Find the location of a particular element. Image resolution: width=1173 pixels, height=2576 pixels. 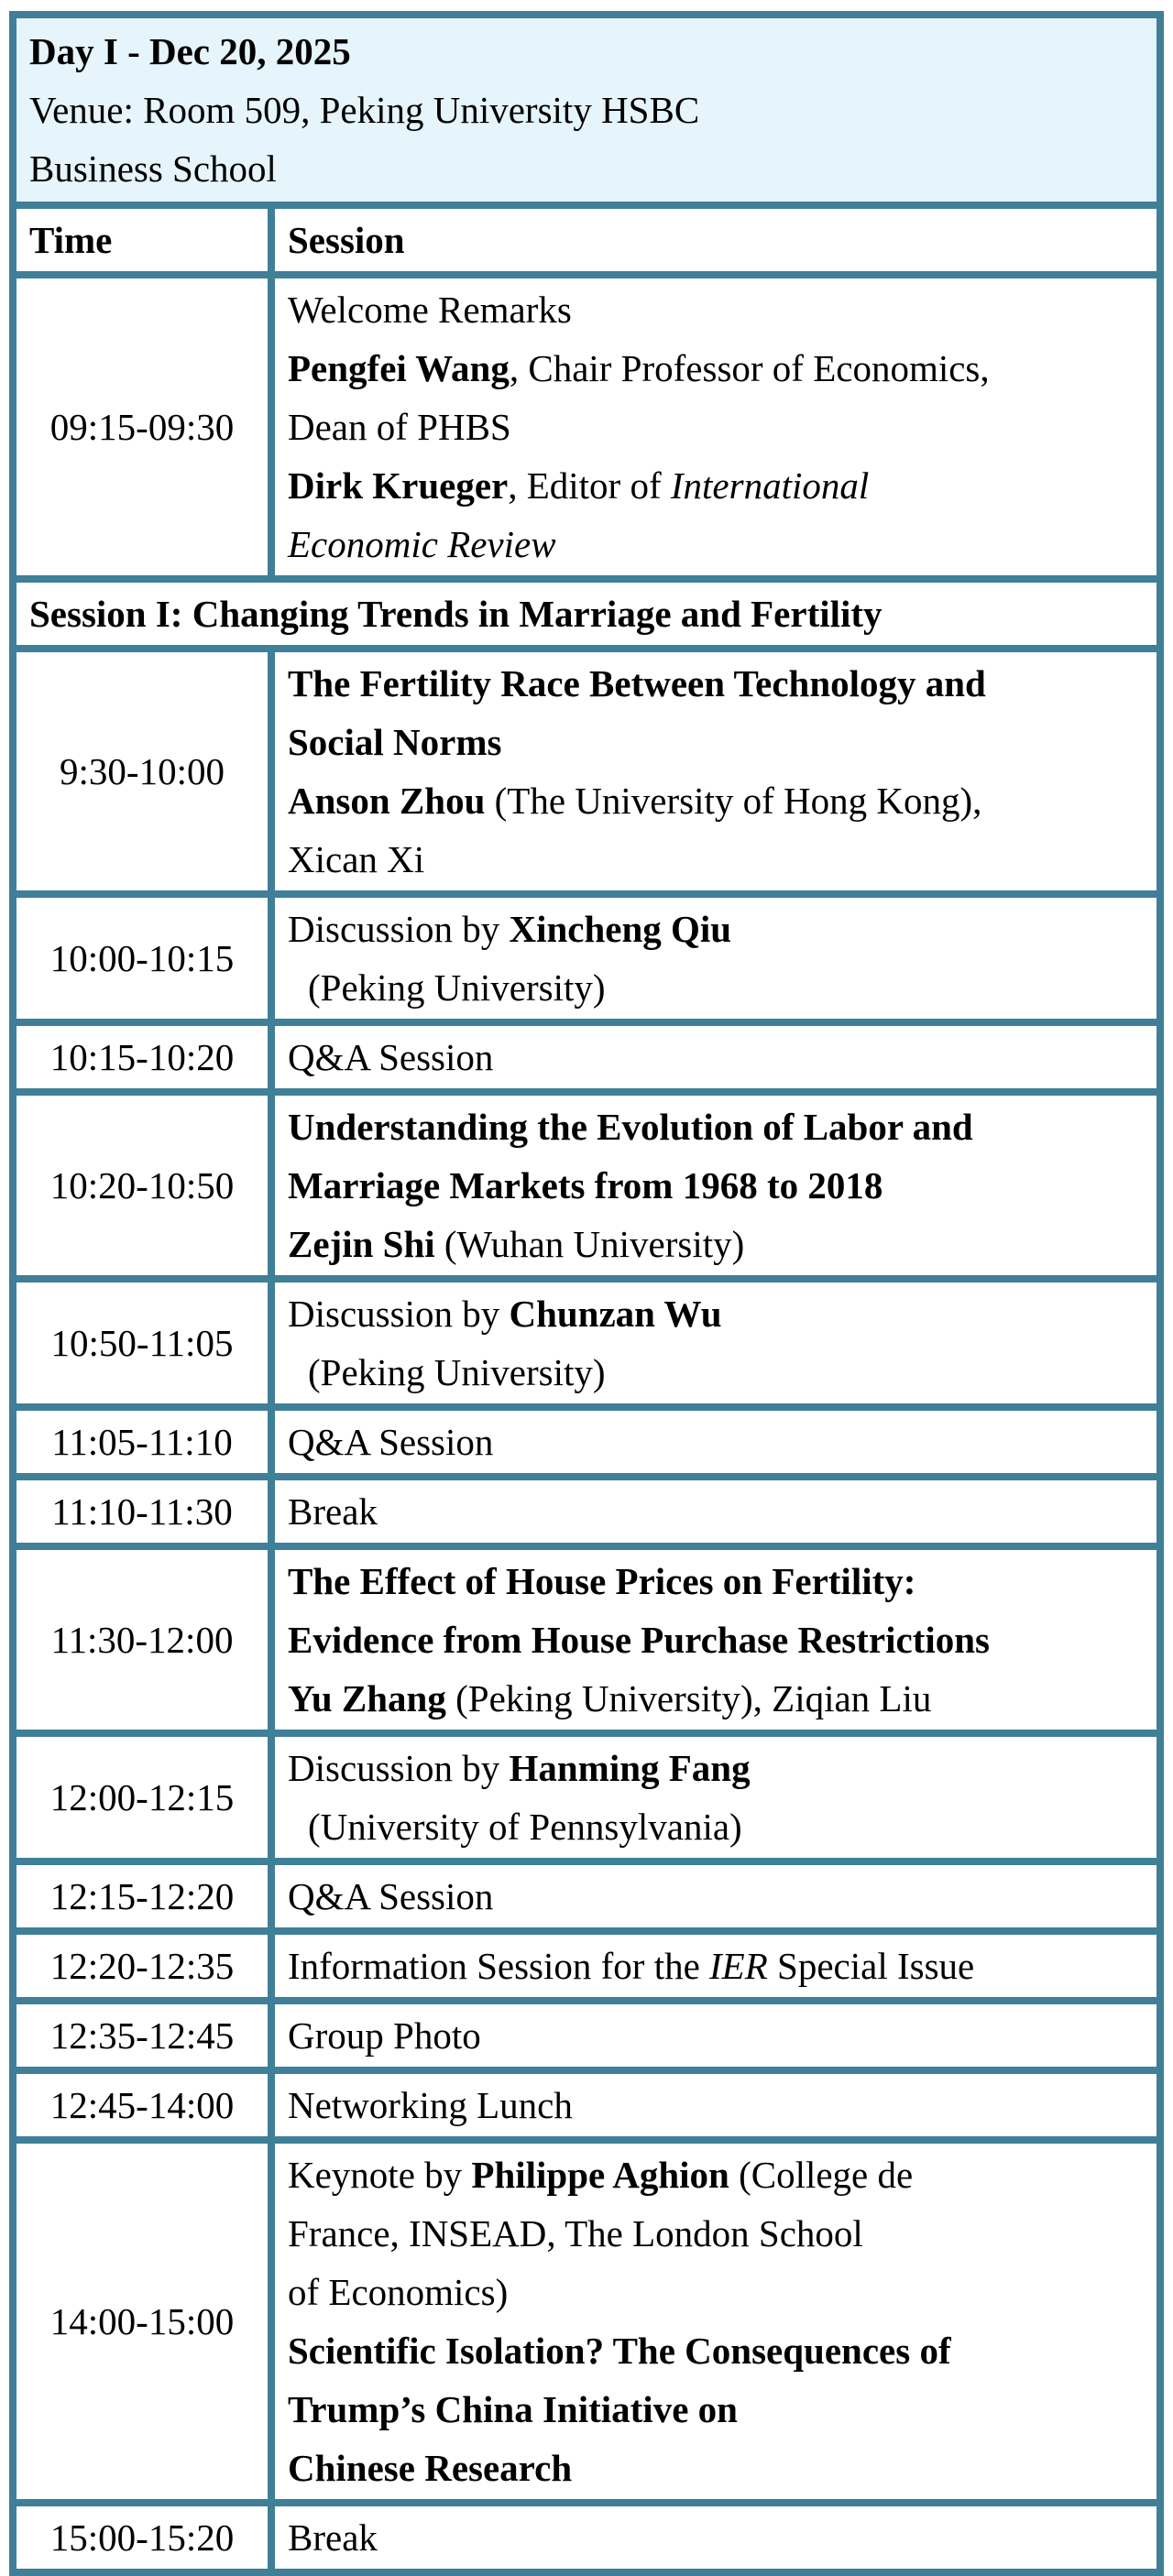

bold-text: Pengfei Wang is located at coordinates (399, 368).